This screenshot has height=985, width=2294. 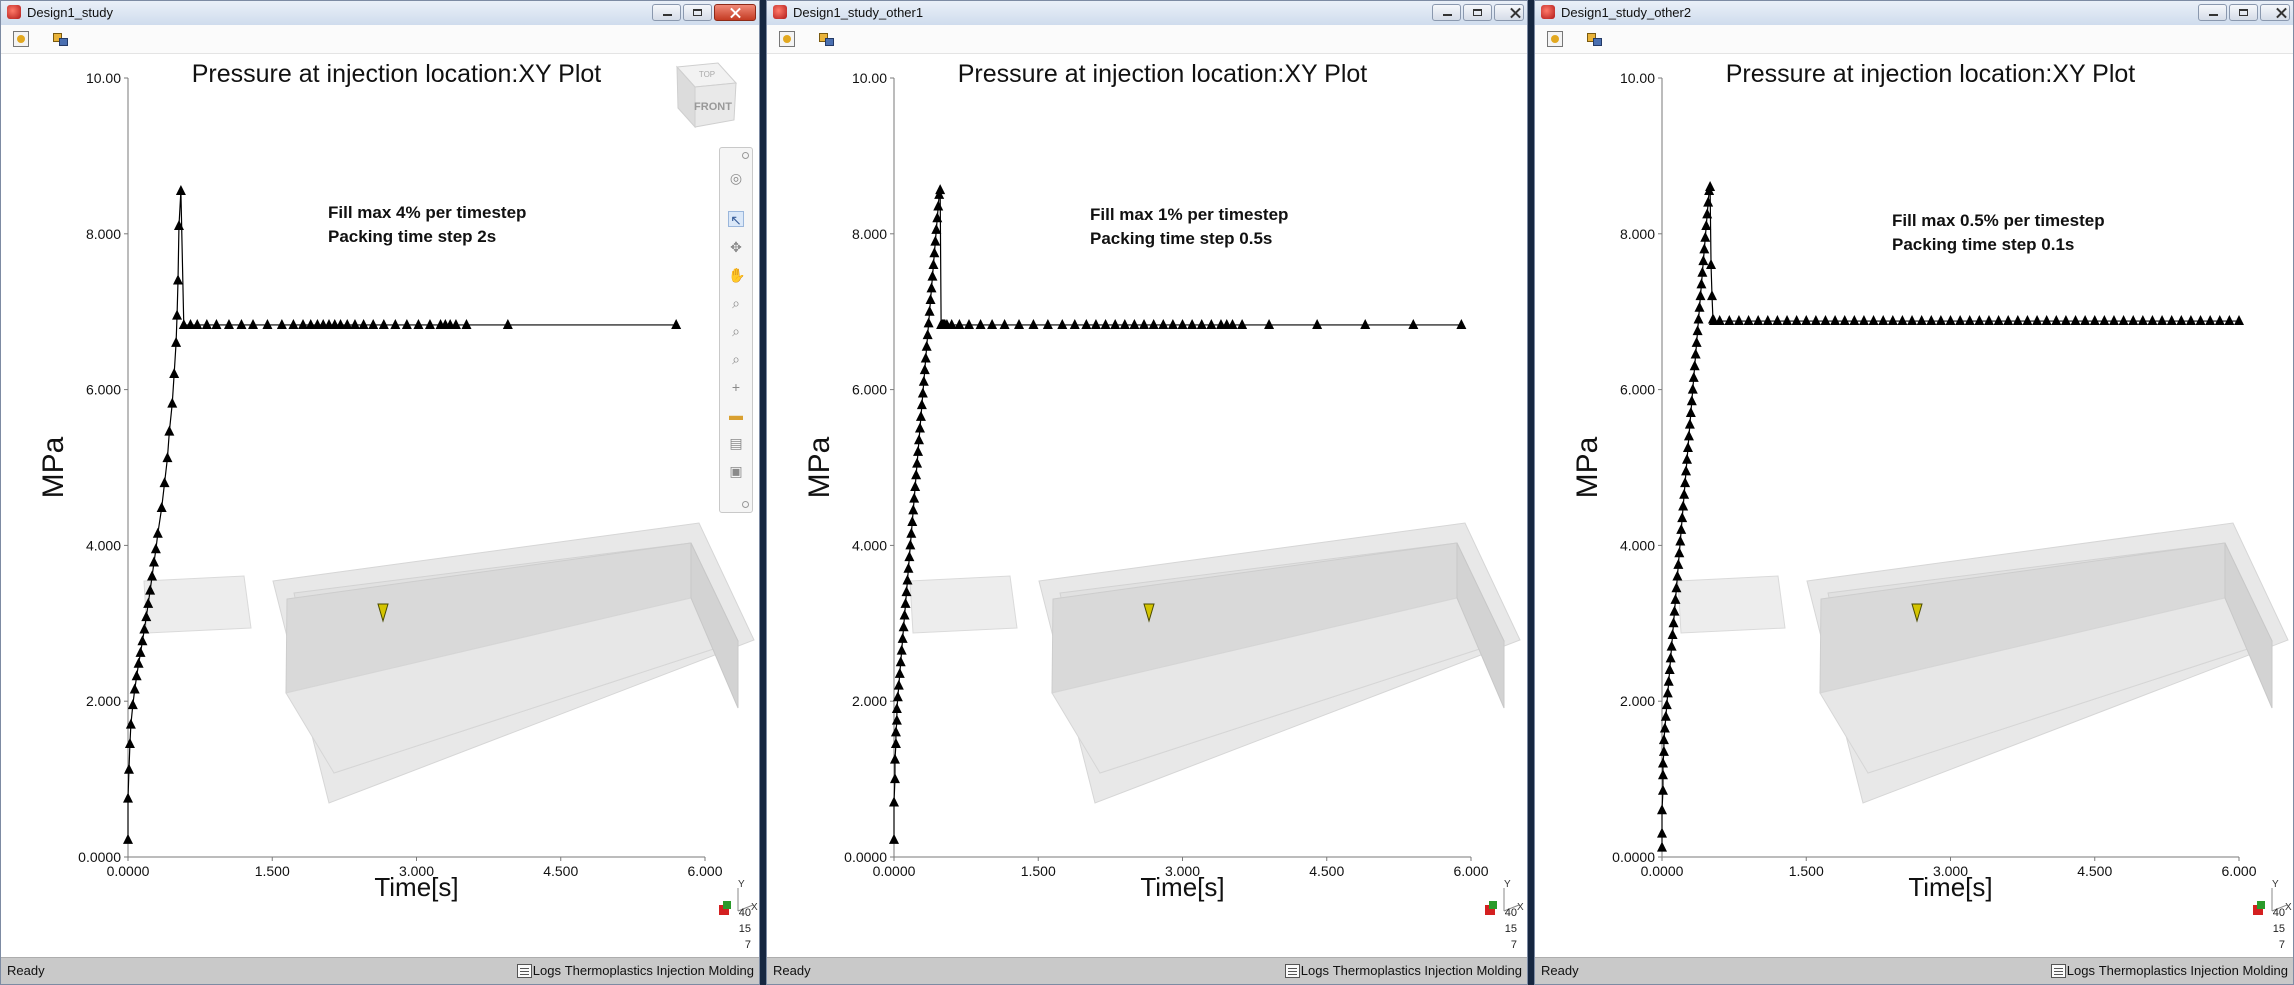 I want to click on orbit-icon: ◎, so click(x=736, y=178).